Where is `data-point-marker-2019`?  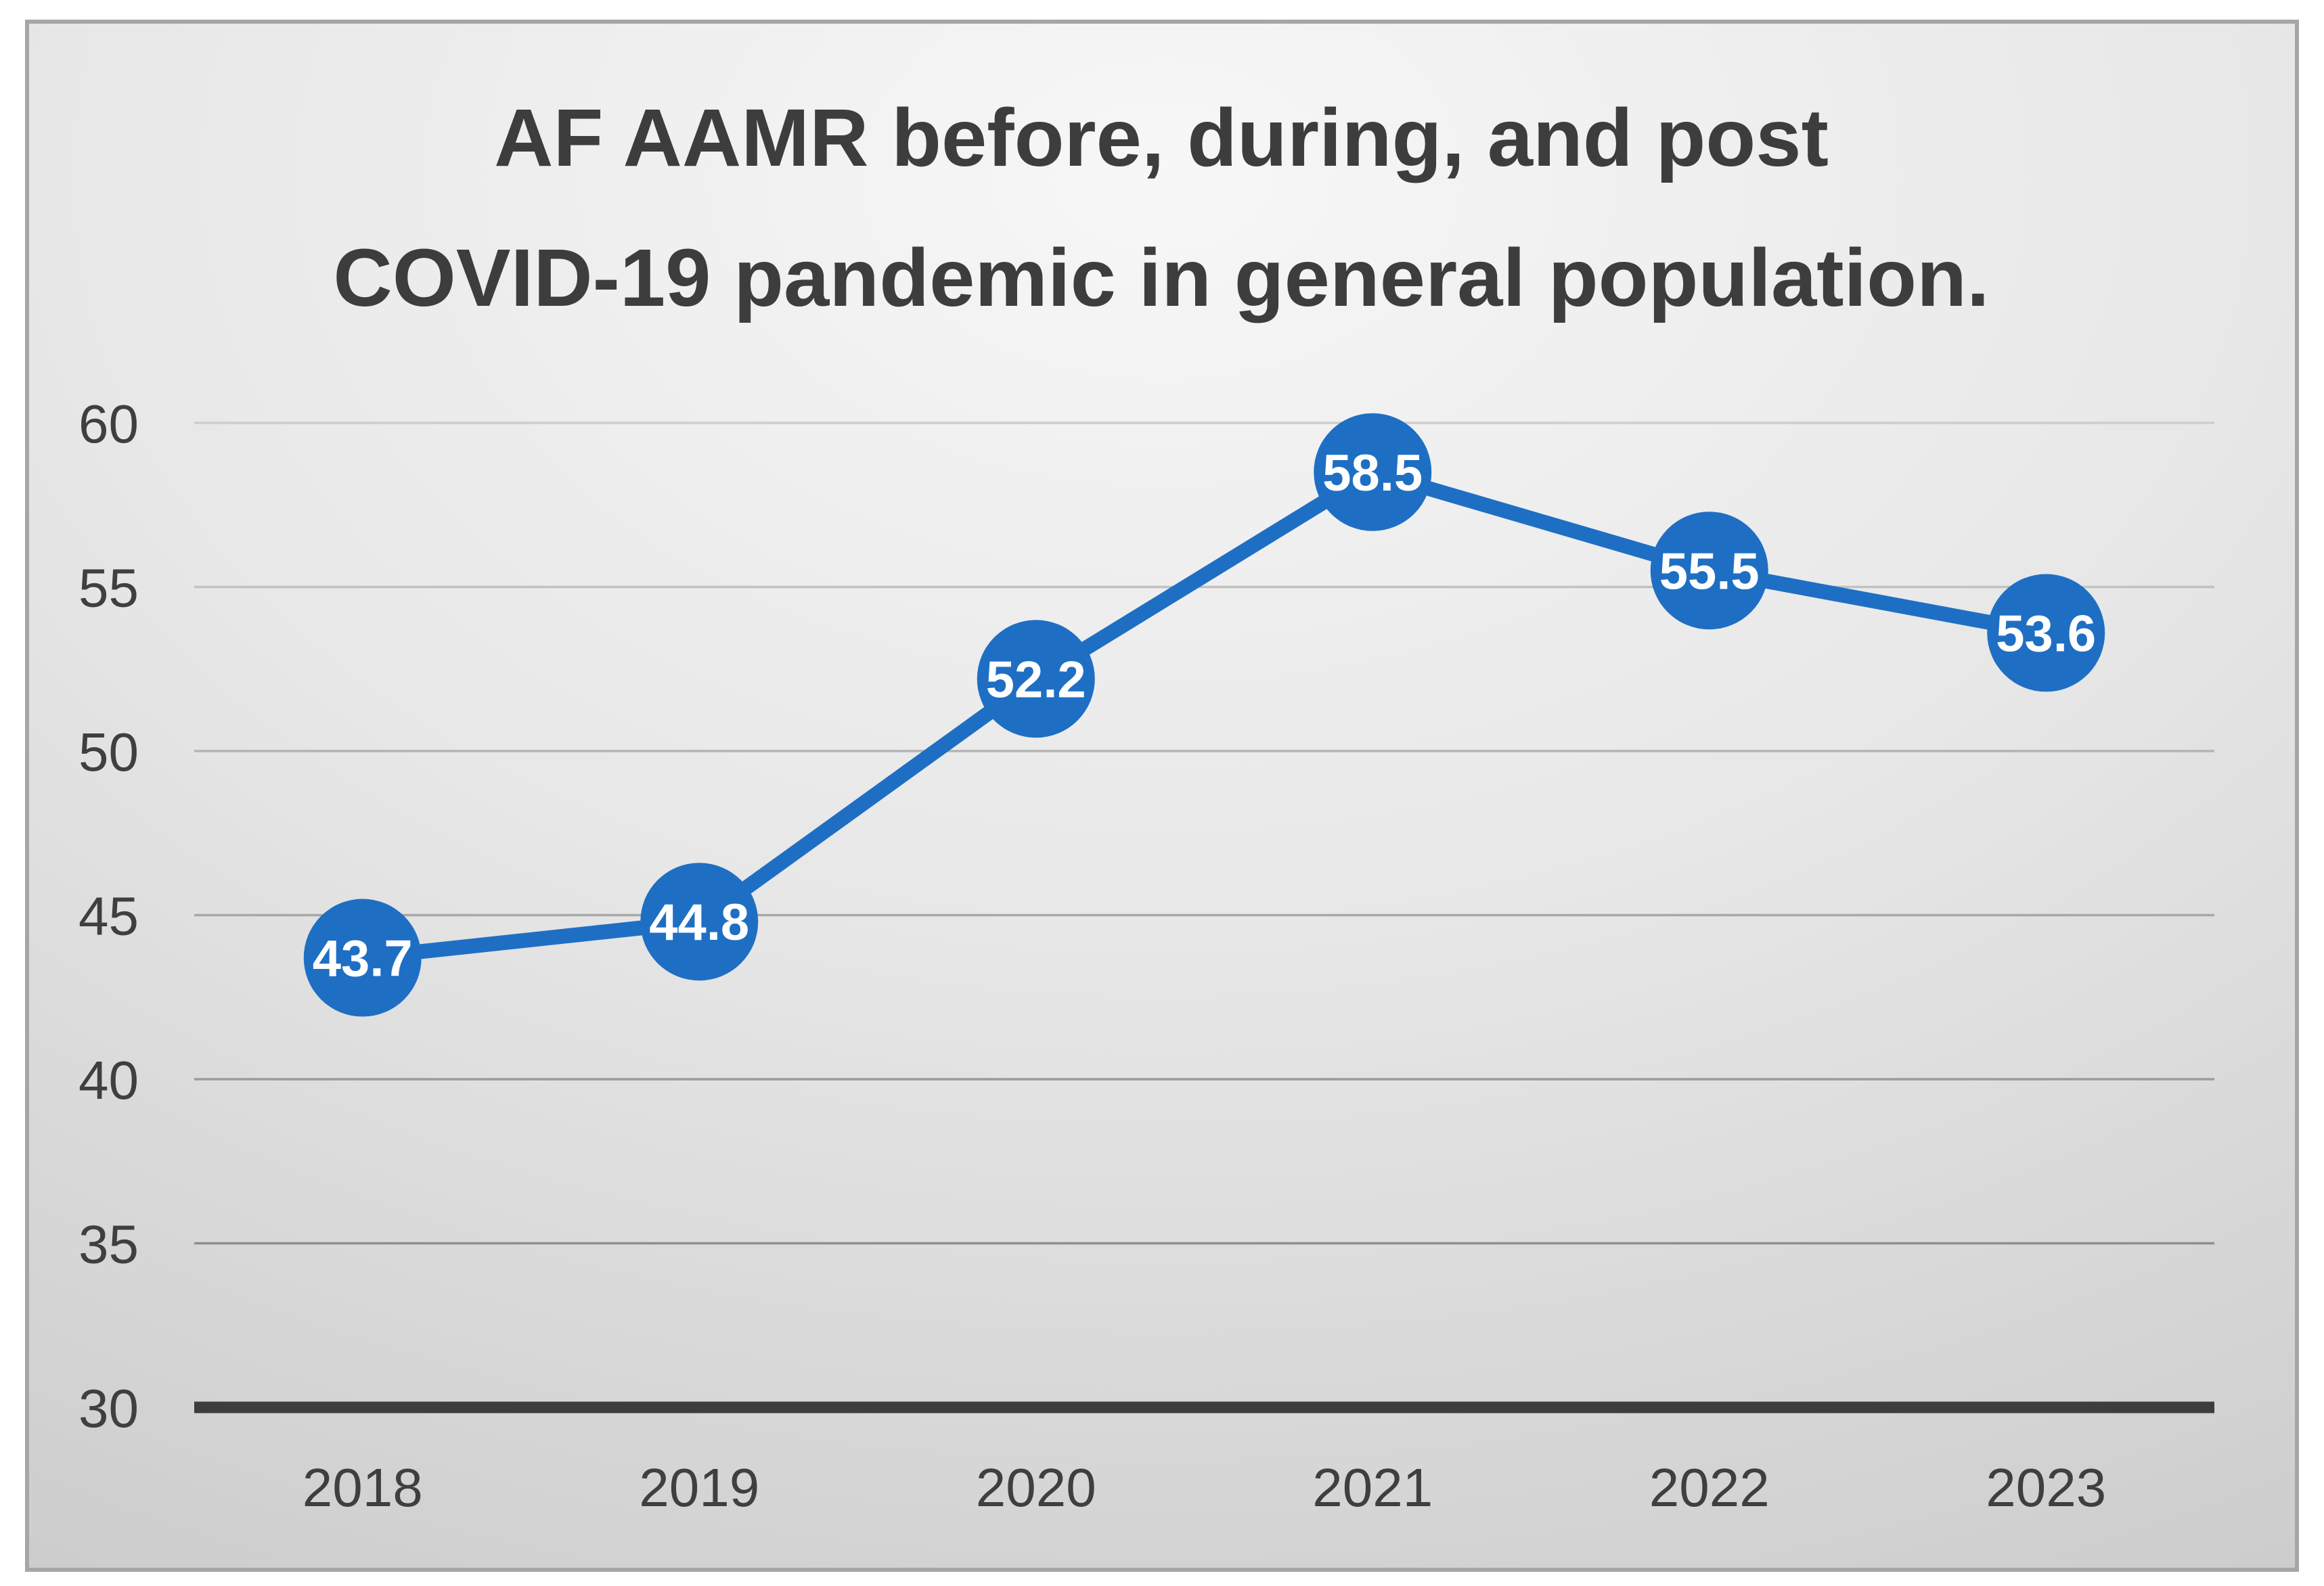
data-point-marker-2019 is located at coordinates (699, 922).